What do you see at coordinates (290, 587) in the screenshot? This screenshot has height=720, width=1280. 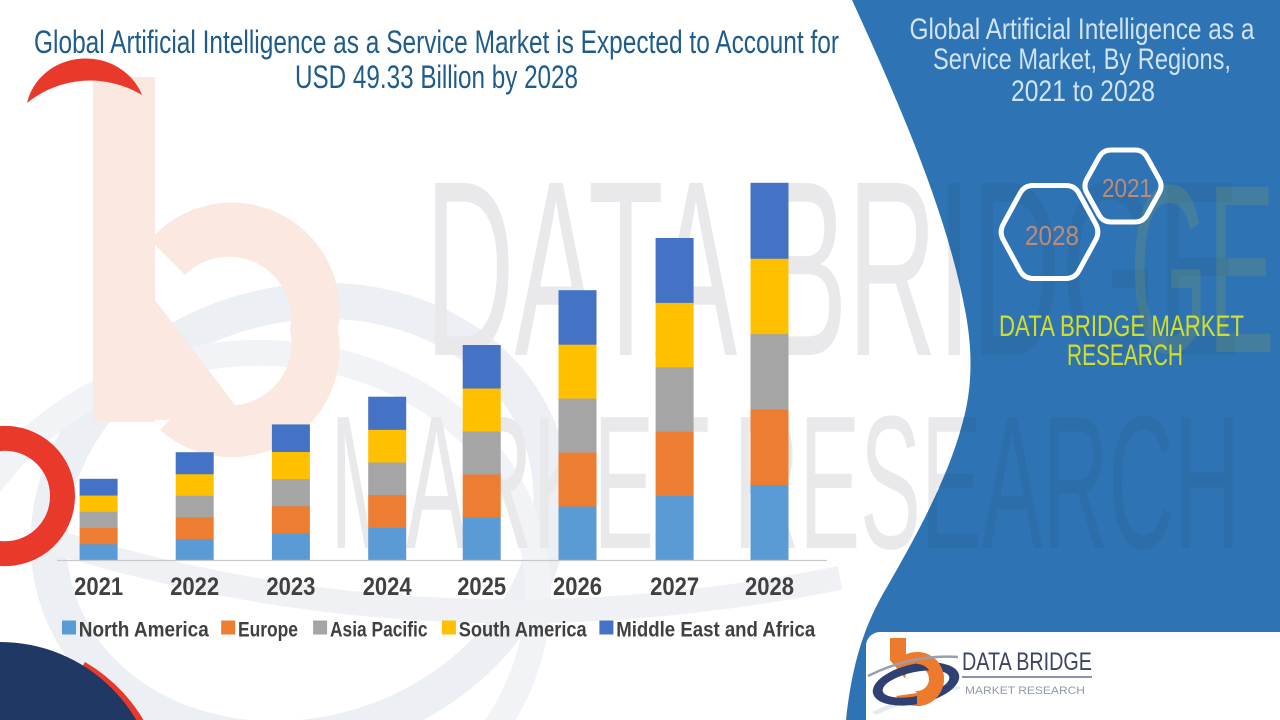 I see `svg-text: 2023` at bounding box center [290, 587].